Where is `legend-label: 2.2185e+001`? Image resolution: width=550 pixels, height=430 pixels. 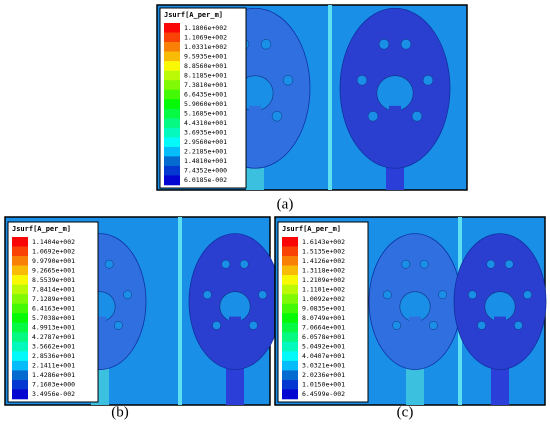
legend-label: 2.2185e+001 is located at coordinates (205, 152).